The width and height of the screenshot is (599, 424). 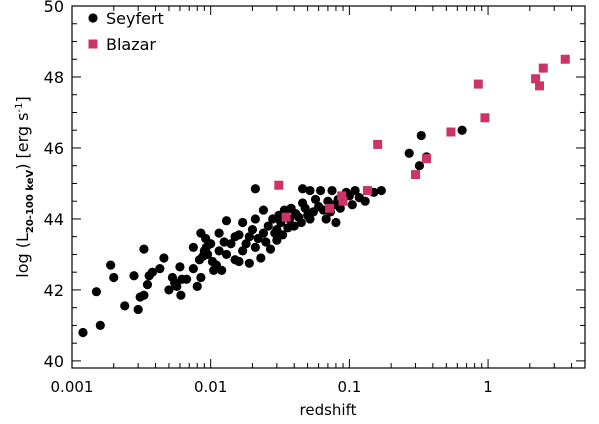 What do you see at coordinates (488, 387) in the screenshot?
I see `x-tick-label: 1` at bounding box center [488, 387].